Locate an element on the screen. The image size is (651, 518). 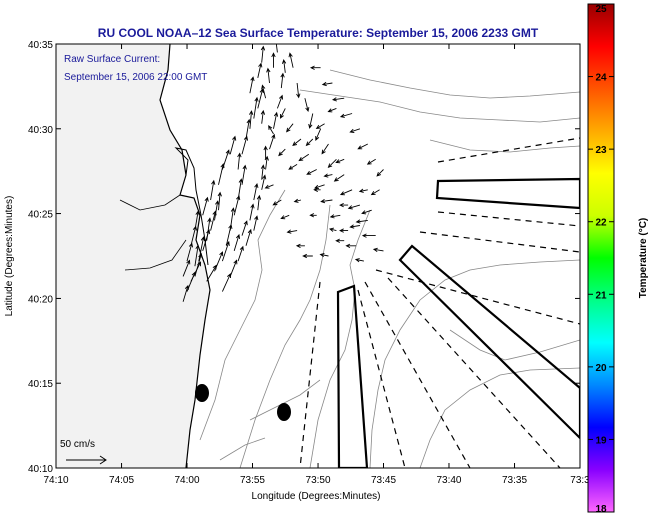
x-tick-label: 74:05 is located at coordinates (121, 480).